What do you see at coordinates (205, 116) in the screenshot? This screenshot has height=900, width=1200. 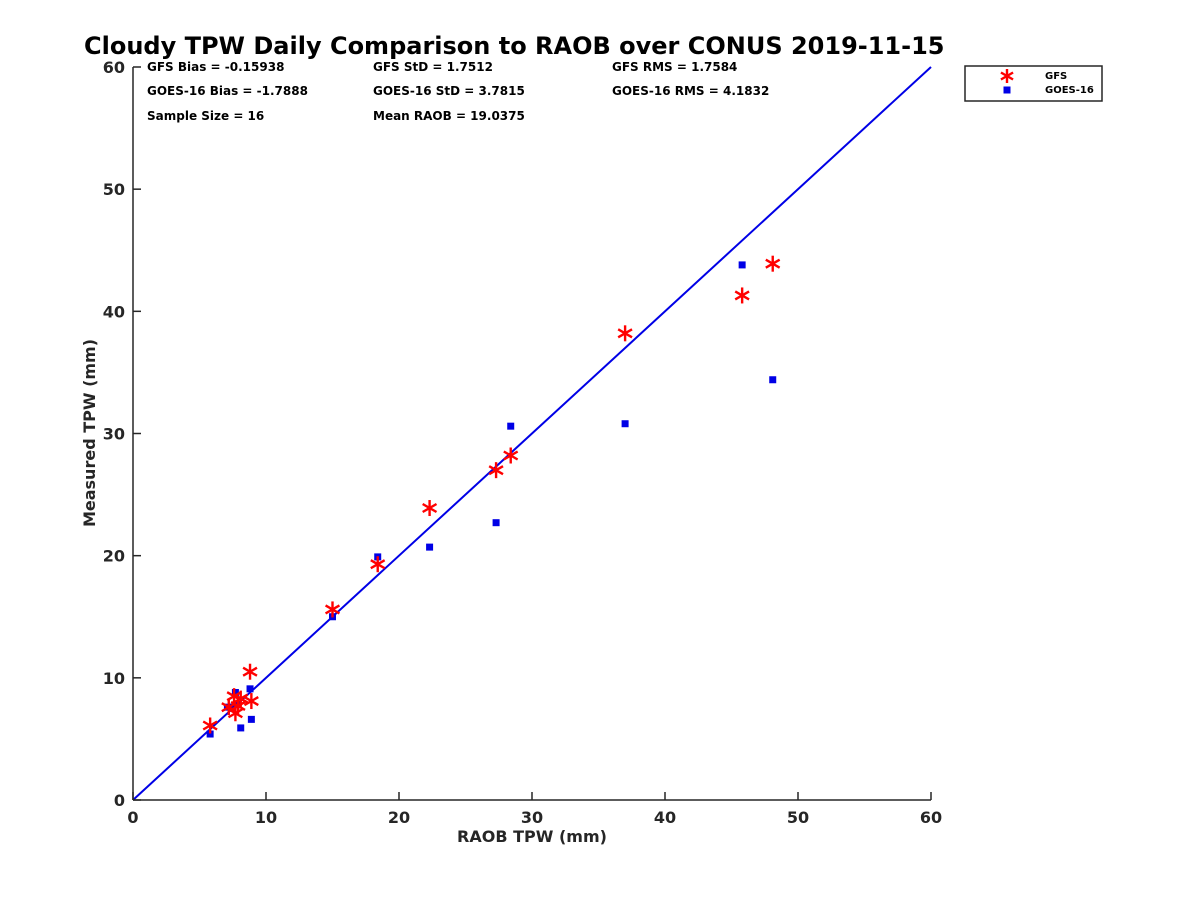 I see `stat-text: Sample Size = 16` at bounding box center [205, 116].